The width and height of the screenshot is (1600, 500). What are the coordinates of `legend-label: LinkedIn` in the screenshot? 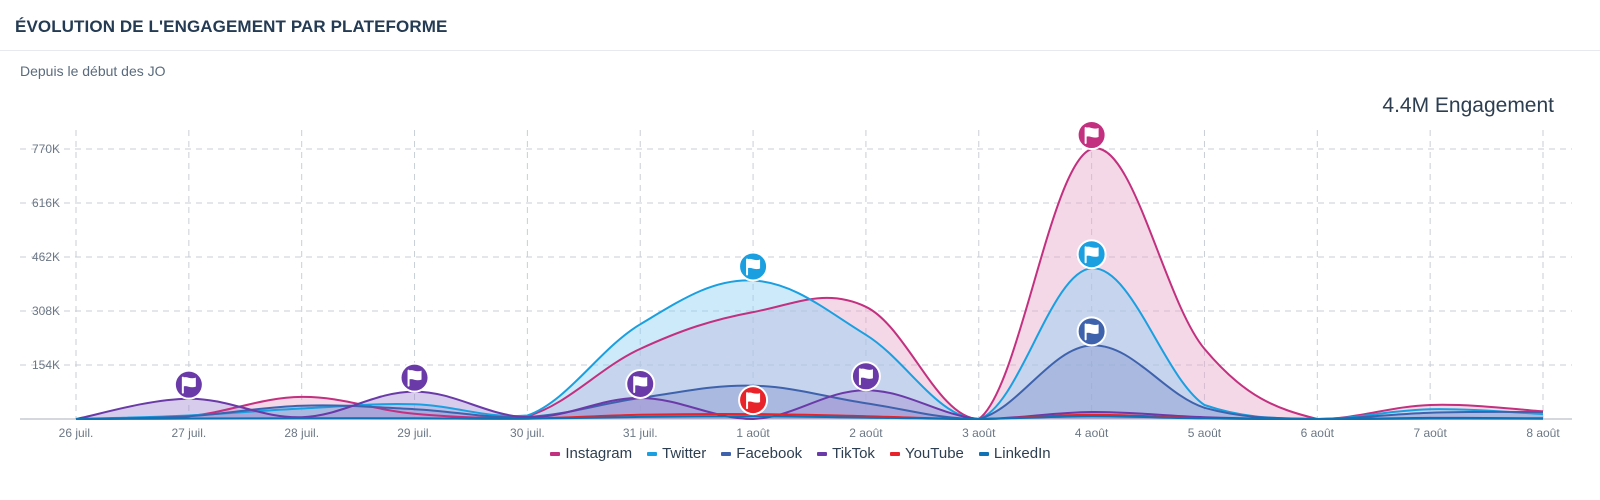 It's located at (1022, 453).